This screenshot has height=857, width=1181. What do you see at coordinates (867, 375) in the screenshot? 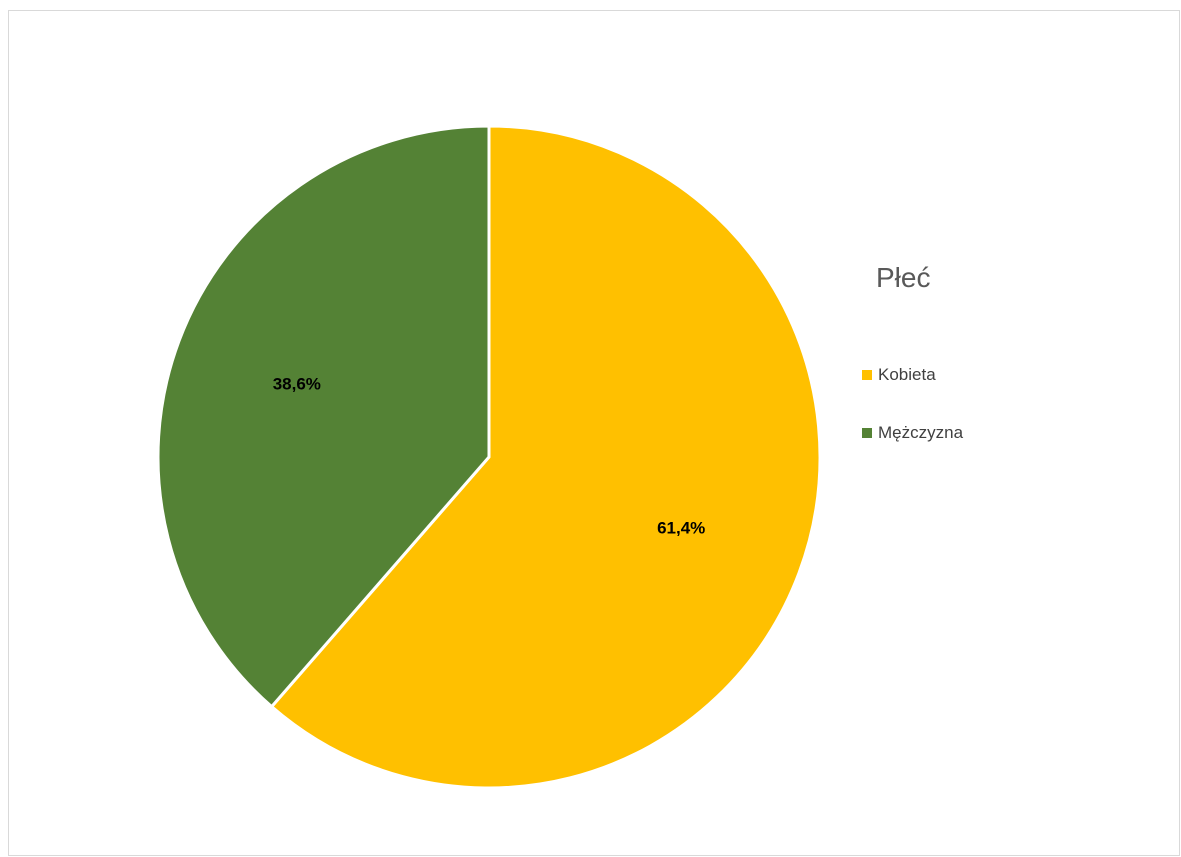
I see `legend-swatch-kobieta` at bounding box center [867, 375].